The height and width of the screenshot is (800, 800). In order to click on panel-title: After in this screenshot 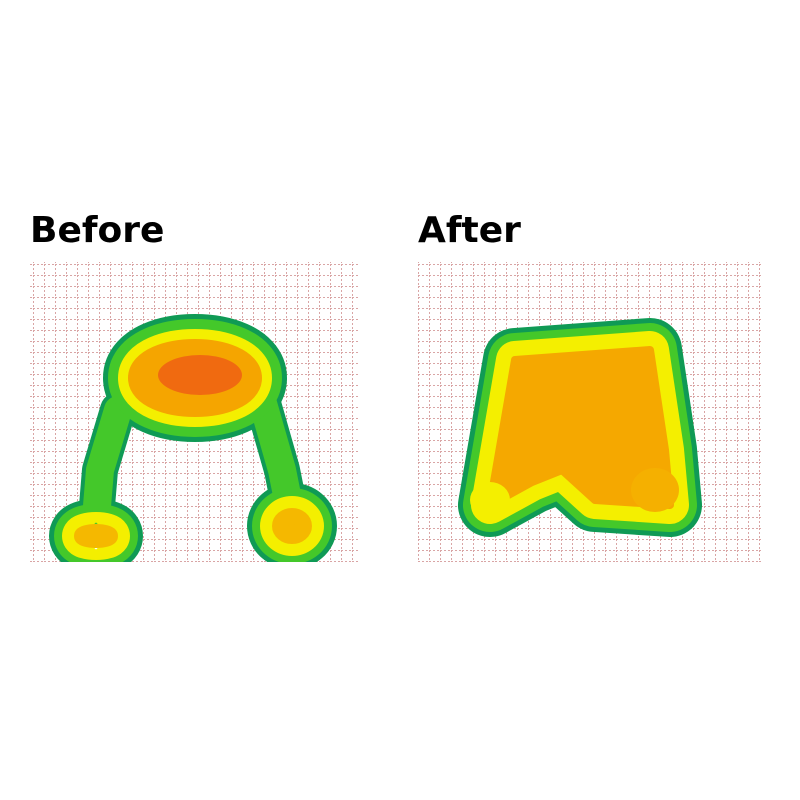, I will do `click(469, 230)`.